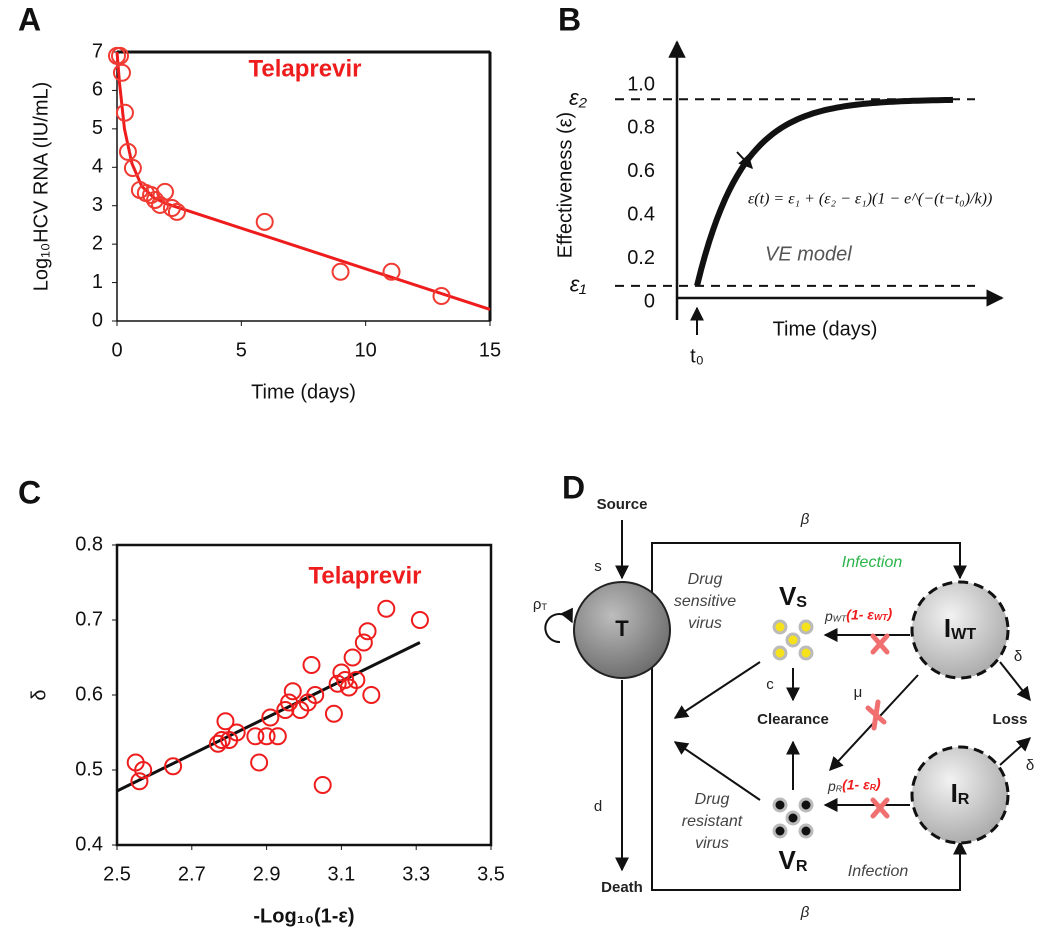  Describe the element at coordinates (598, 566) in the screenshot. I see `rate-label: s` at that location.